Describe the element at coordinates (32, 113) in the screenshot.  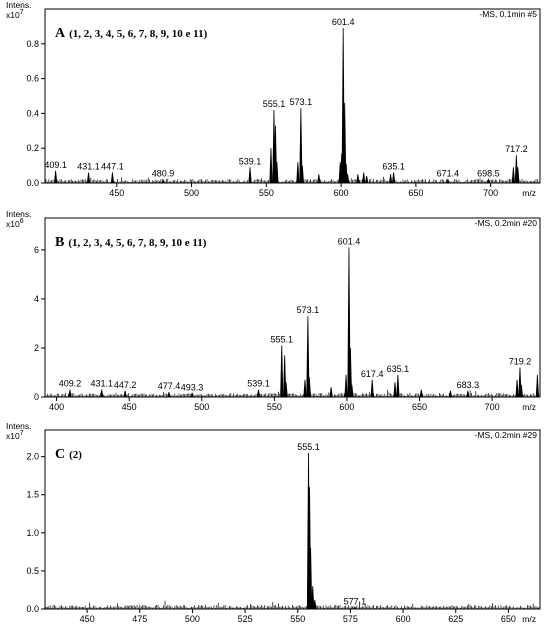
I see `y-tick-label: 0.4` at that location.